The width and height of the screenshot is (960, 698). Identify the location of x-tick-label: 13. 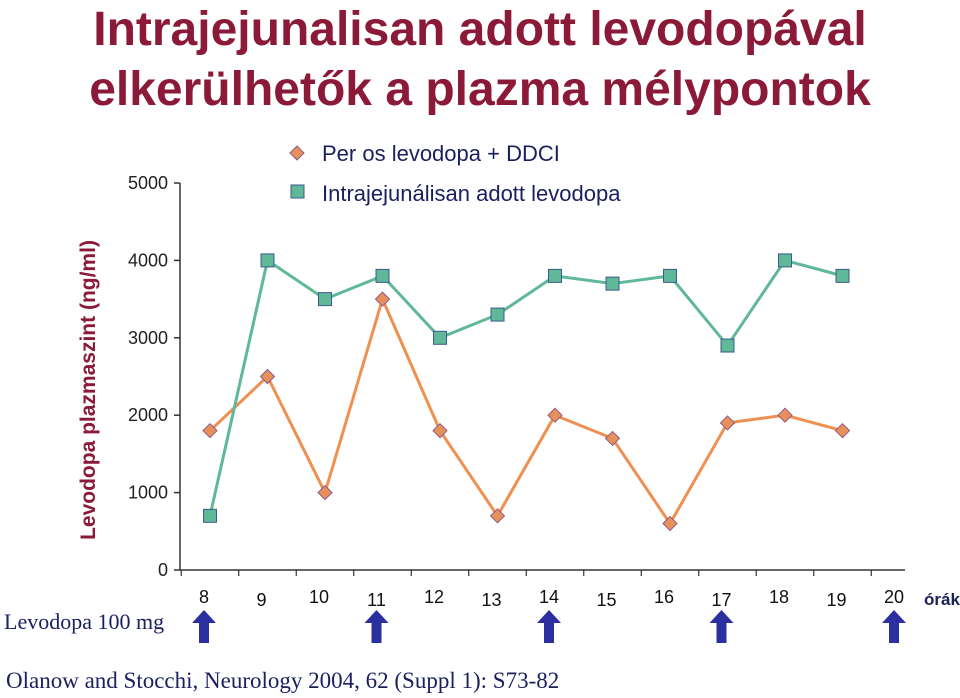
(491, 600).